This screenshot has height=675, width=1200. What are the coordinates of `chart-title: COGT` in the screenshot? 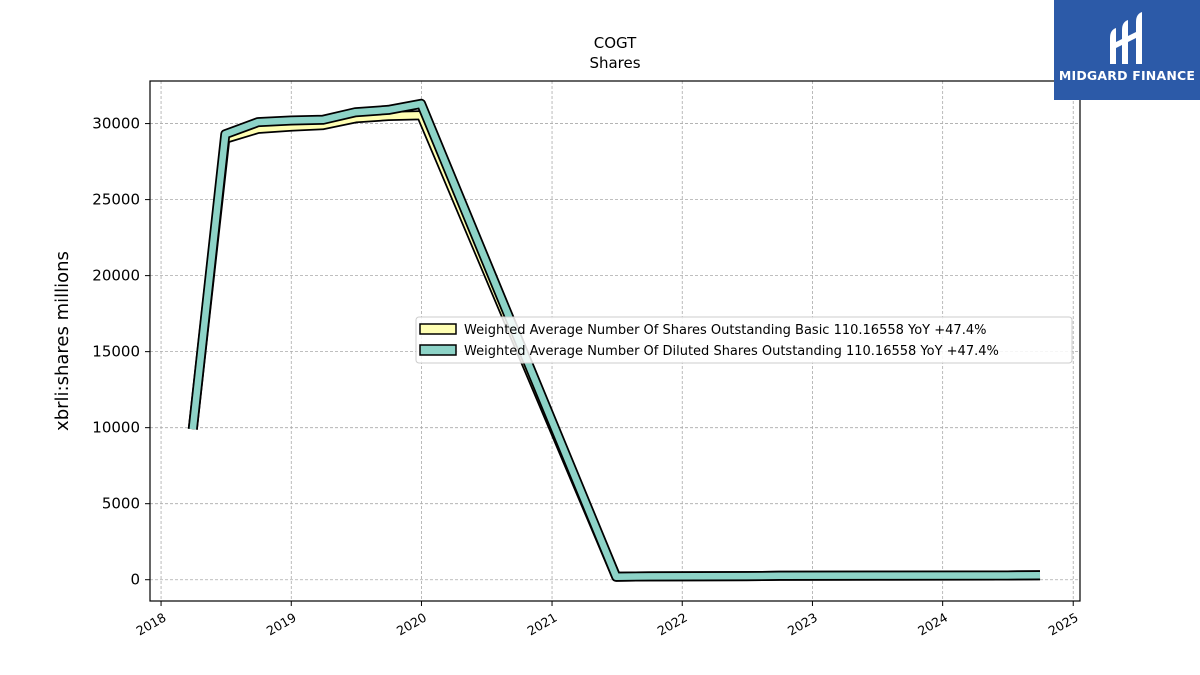 It's located at (615, 43).